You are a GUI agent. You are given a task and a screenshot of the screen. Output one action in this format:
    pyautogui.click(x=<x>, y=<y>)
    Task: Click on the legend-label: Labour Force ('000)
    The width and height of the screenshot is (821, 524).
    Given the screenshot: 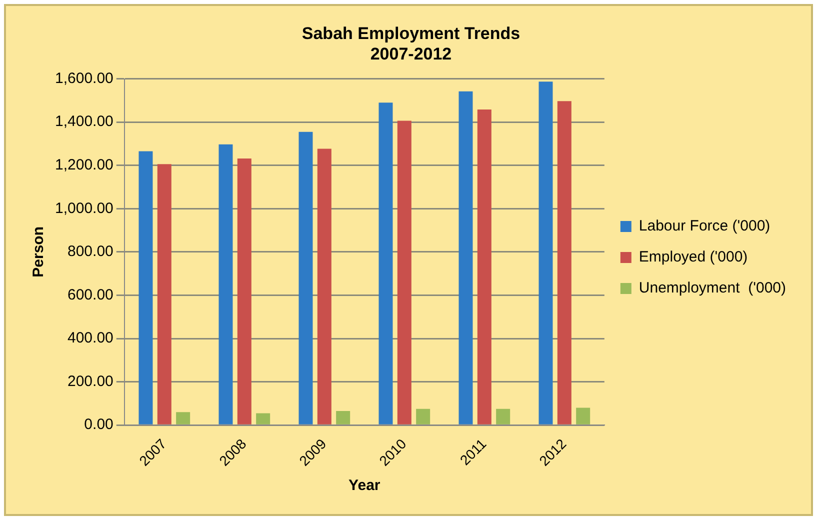 What is the action you would take?
    pyautogui.click(x=704, y=226)
    